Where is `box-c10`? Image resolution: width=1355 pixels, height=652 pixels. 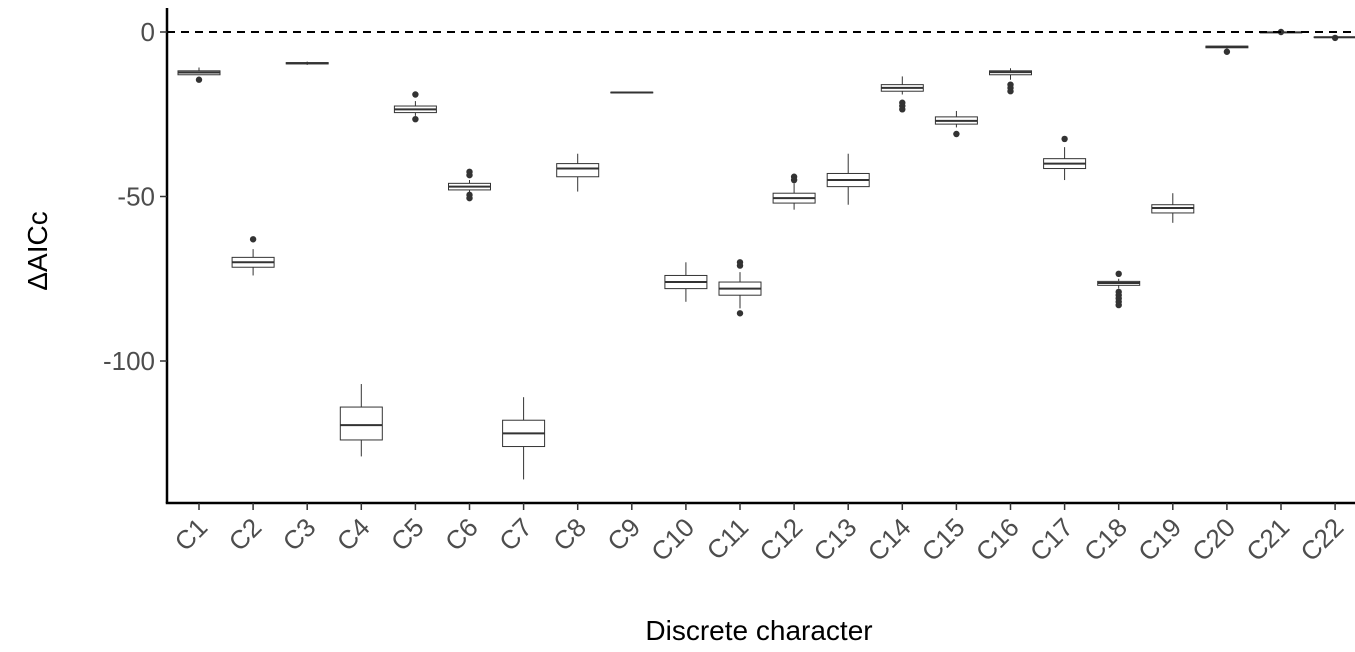
box-c10 is located at coordinates (686, 282).